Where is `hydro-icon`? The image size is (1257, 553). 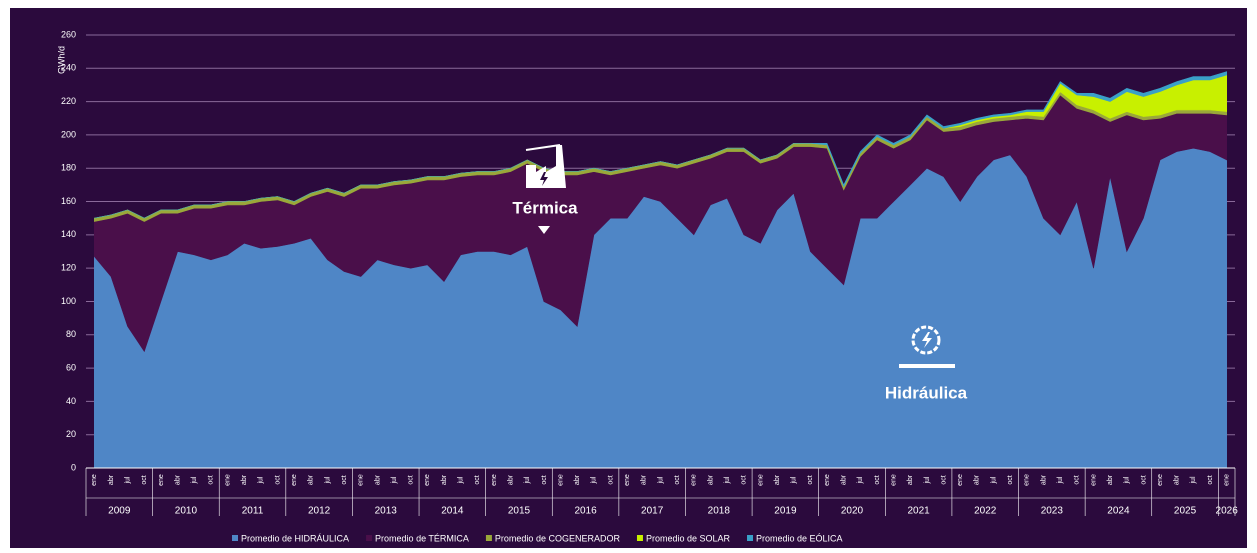 hydro-icon is located at coordinates (927, 346).